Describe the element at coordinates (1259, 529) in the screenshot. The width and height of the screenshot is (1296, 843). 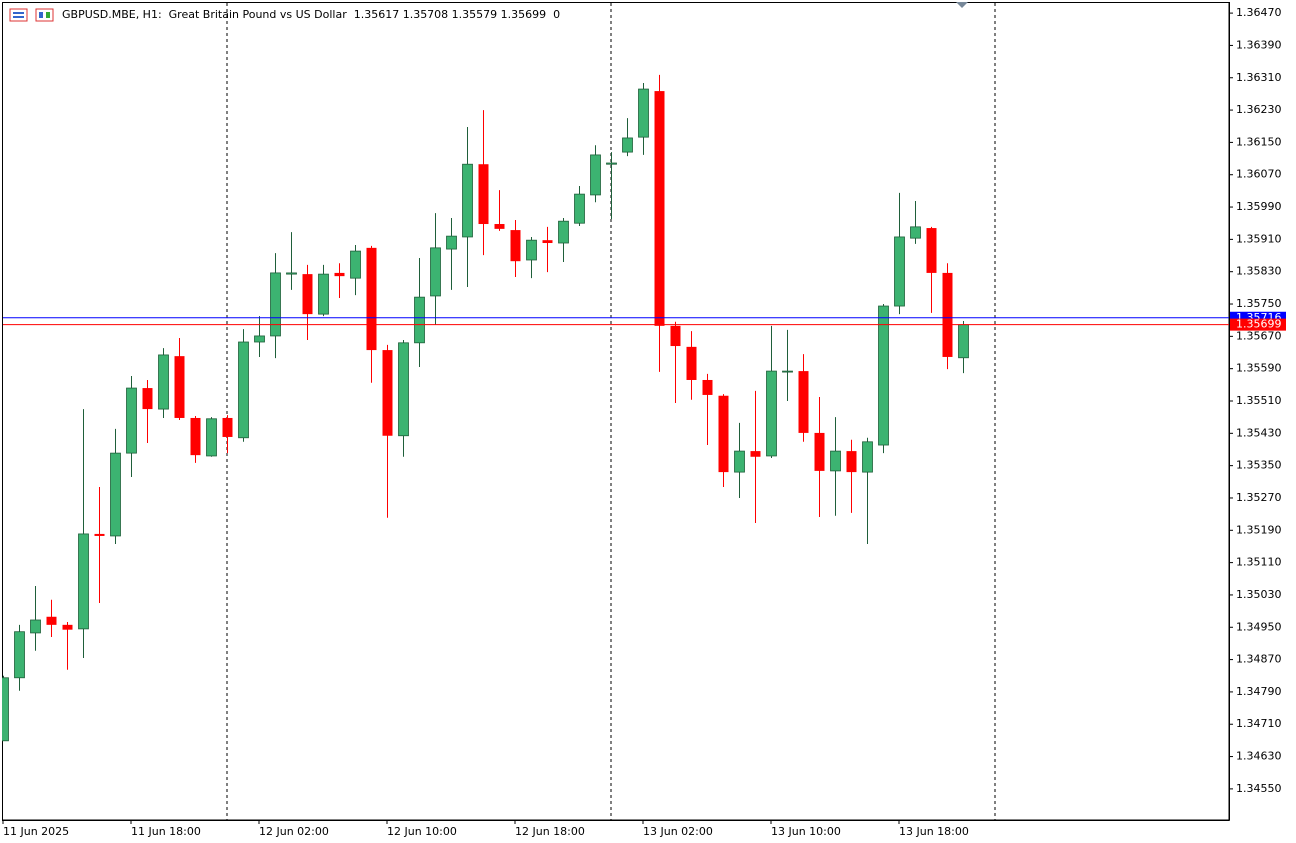
I see `y-tick-label: 1.35190` at that location.